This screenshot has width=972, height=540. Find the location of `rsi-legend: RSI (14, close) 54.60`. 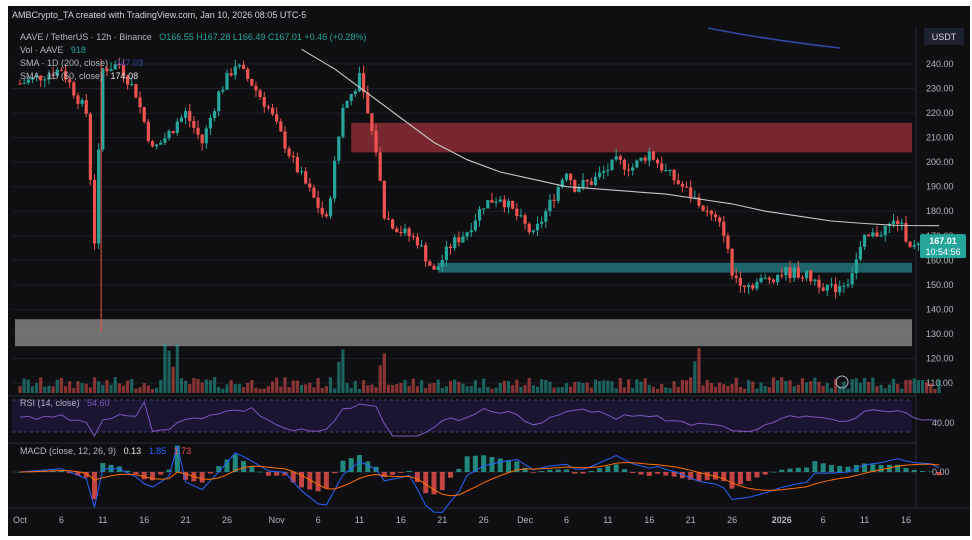

rsi-legend: RSI (14, close) 54.60 is located at coordinates (65, 403).